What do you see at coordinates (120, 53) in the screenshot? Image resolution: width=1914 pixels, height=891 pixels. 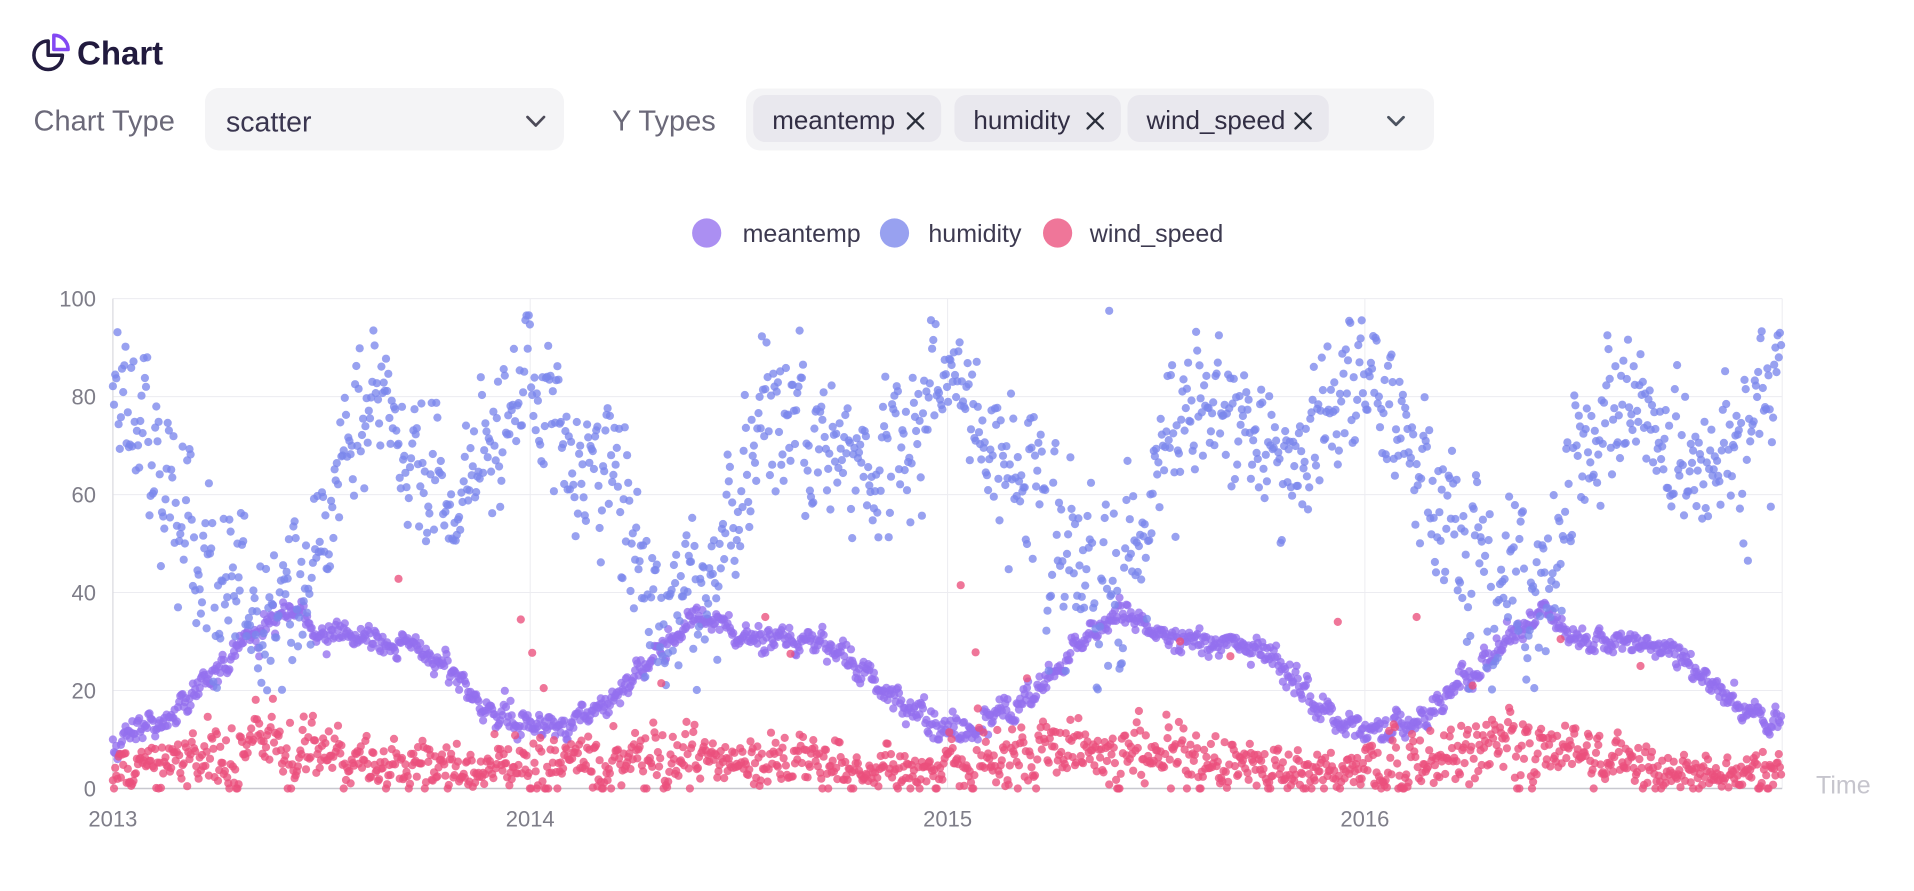 I see `svg-text: Chart` at bounding box center [120, 53].